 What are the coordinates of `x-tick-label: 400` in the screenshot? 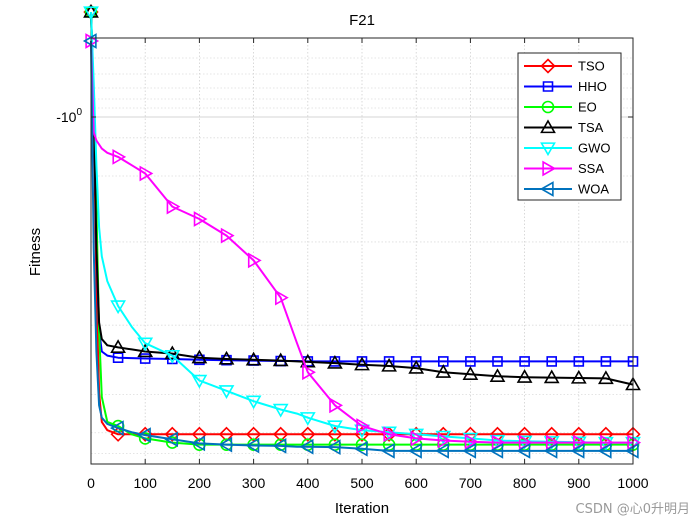 It's located at (308, 483).